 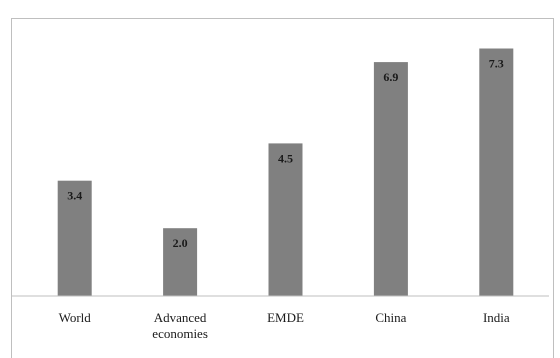 I want to click on value-label: 6.9, so click(x=390, y=77).